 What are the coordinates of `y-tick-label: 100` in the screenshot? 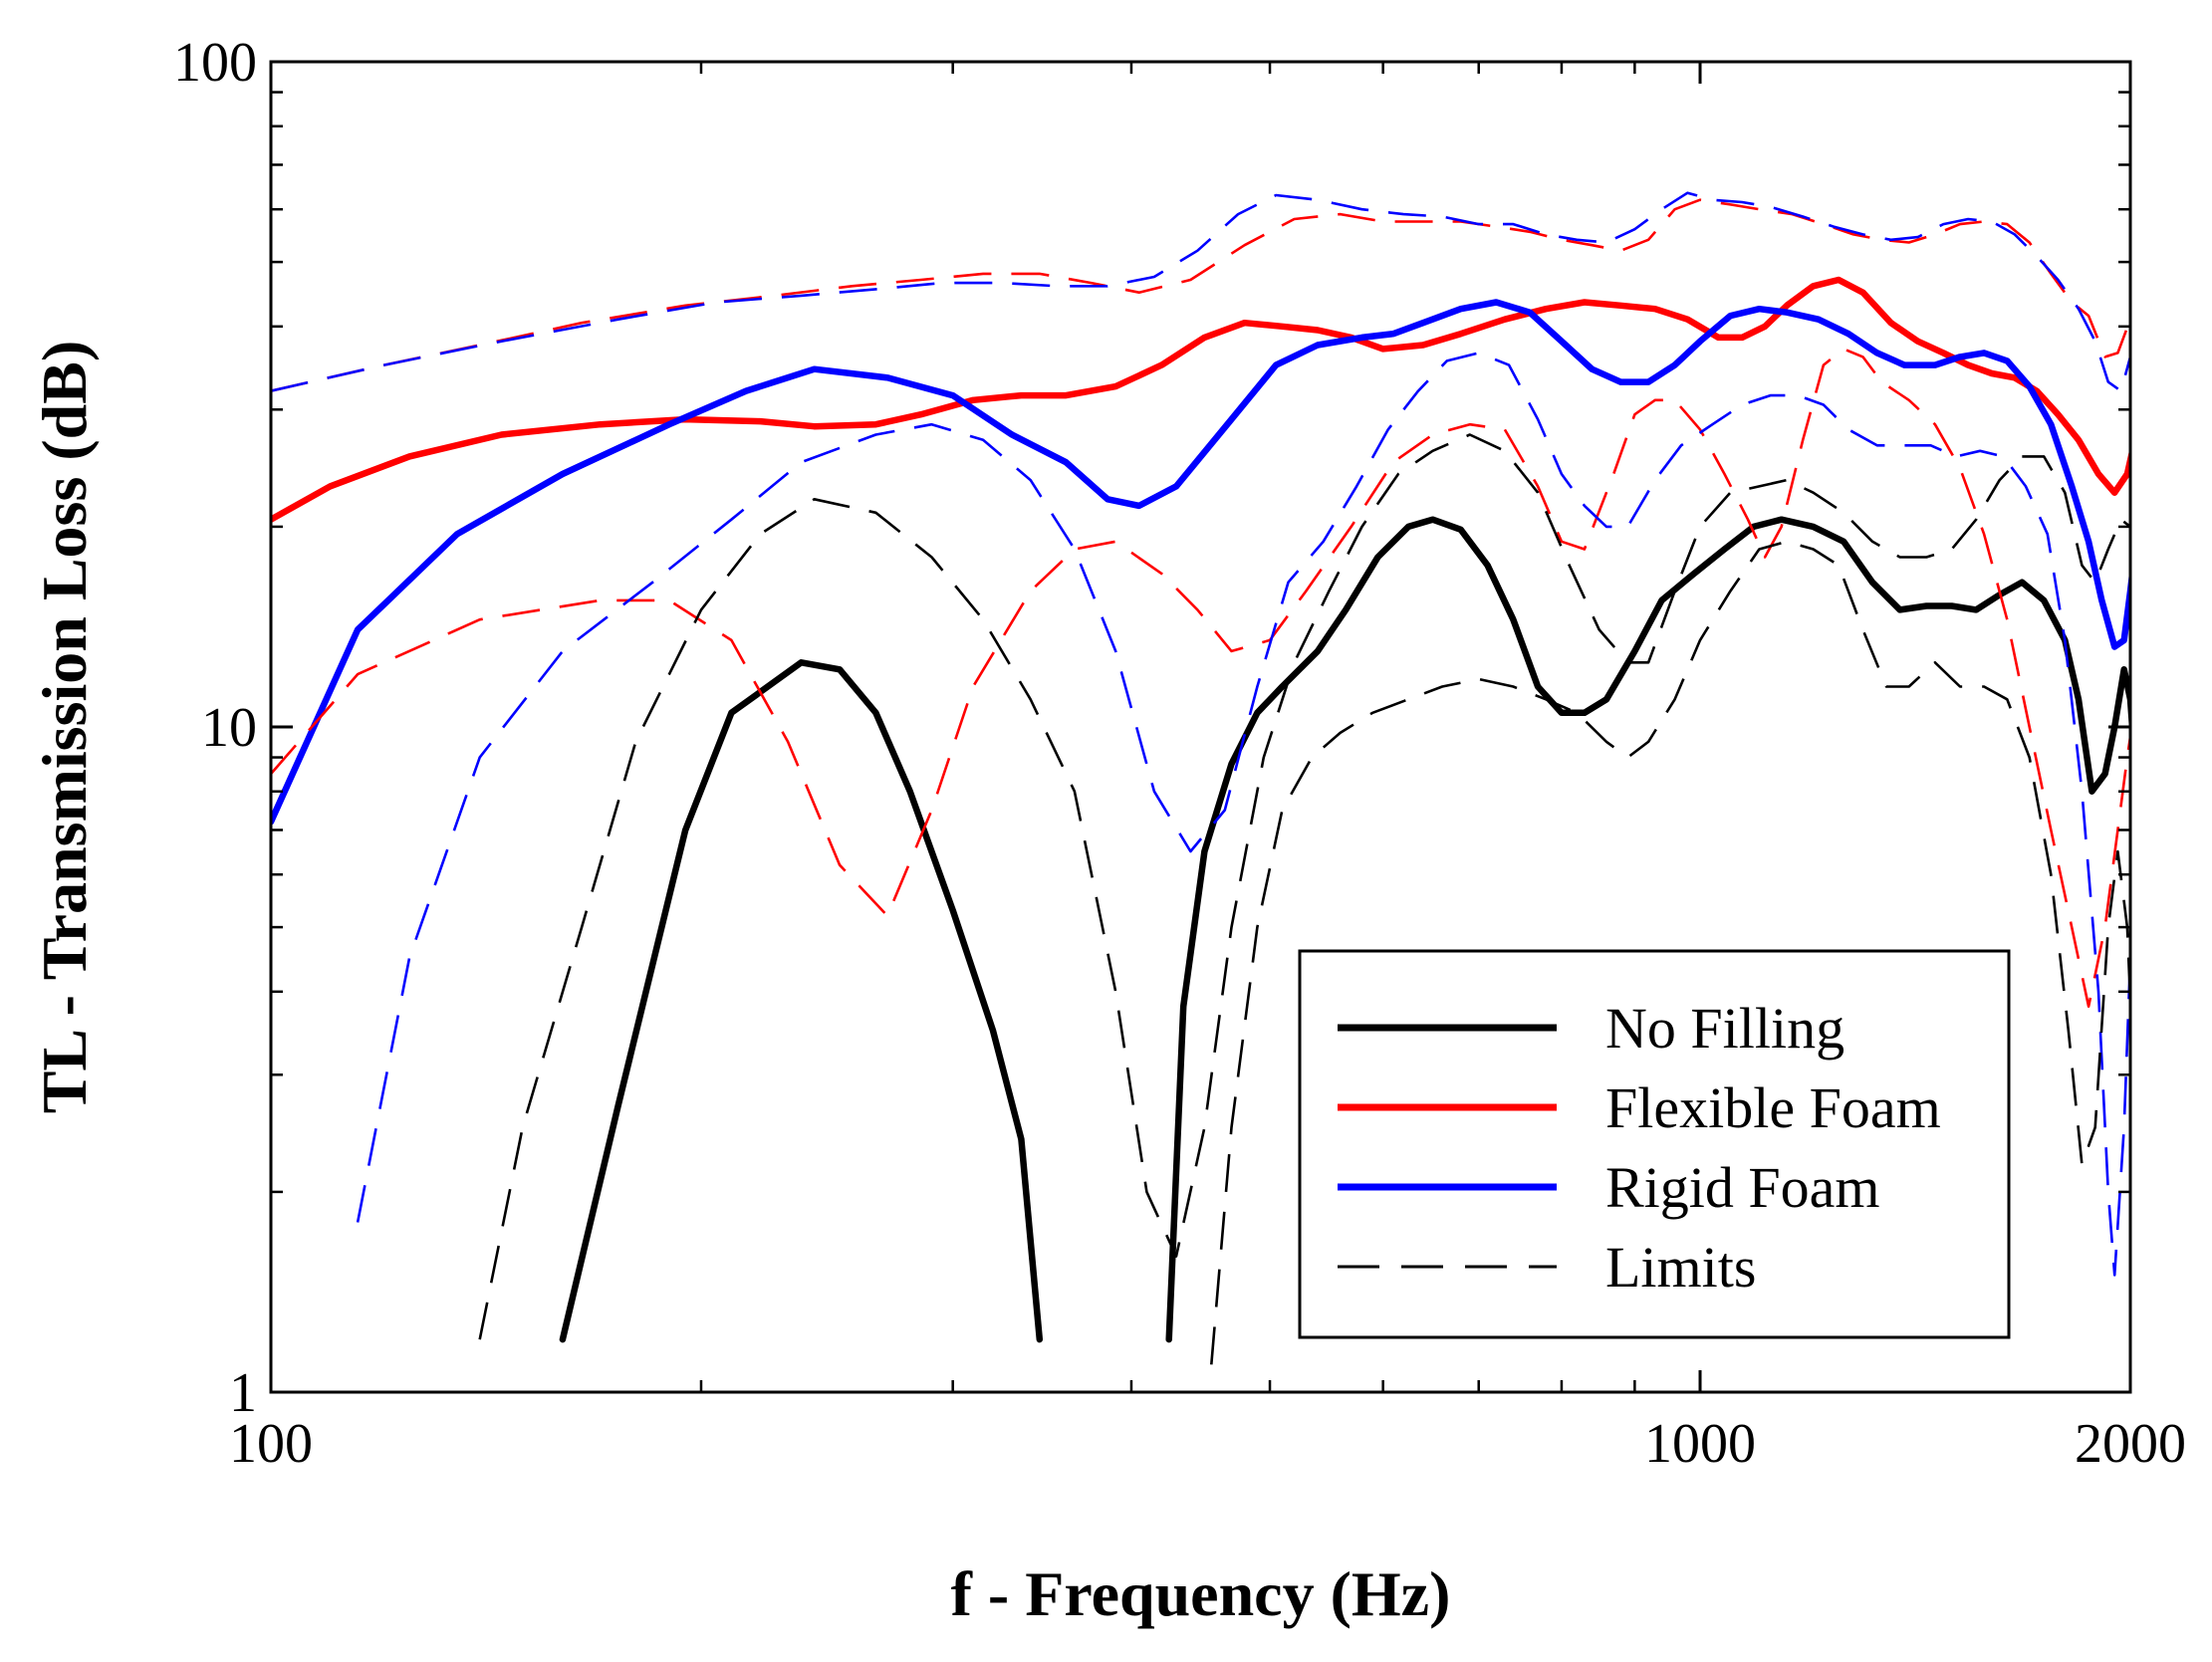 It's located at (215, 63).